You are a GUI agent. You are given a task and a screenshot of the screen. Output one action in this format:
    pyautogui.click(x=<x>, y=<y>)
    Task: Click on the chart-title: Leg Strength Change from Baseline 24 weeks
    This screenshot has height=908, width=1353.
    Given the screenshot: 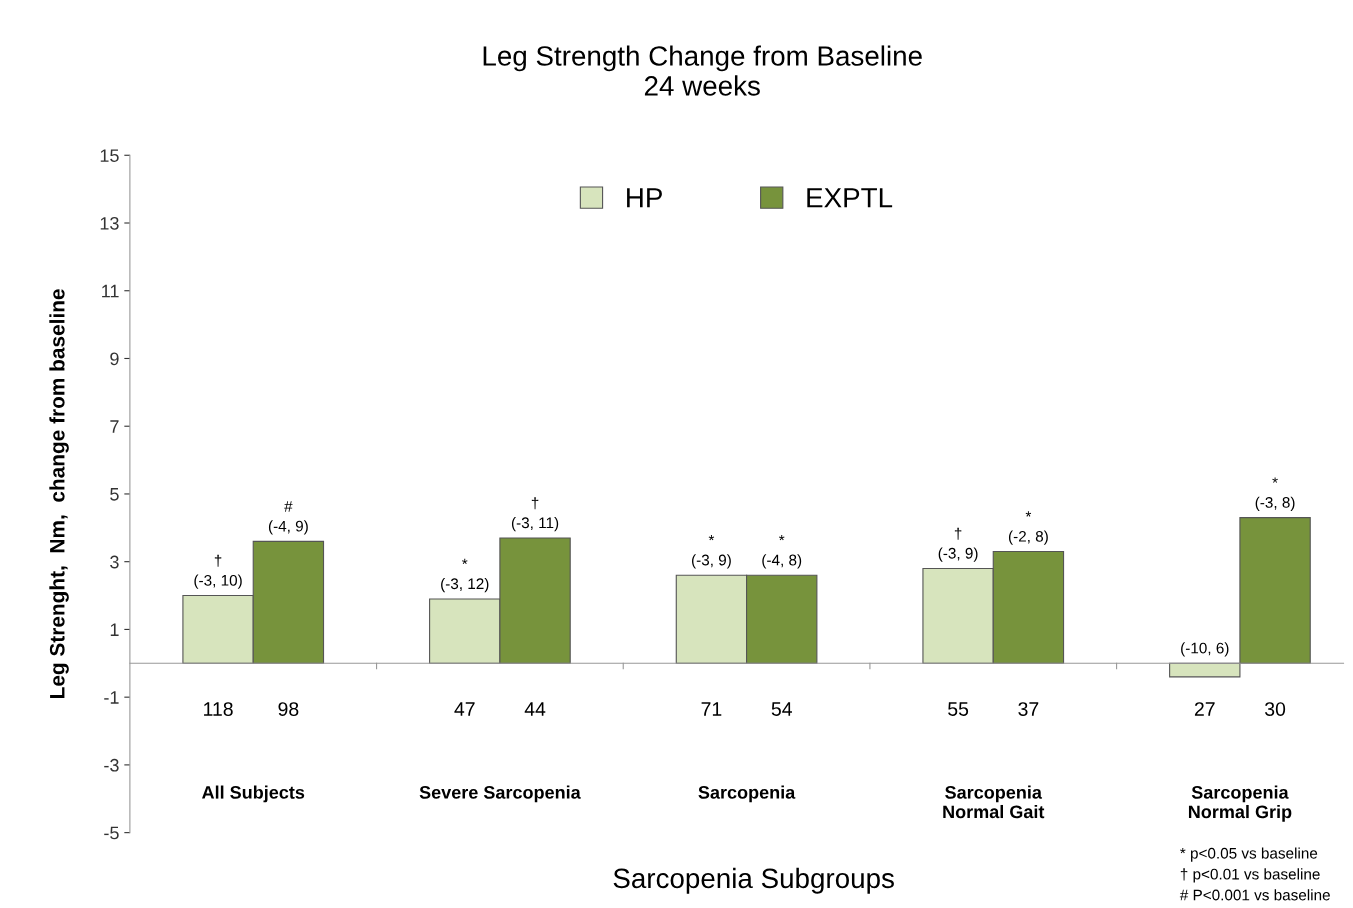 What is the action you would take?
    pyautogui.click(x=702, y=70)
    